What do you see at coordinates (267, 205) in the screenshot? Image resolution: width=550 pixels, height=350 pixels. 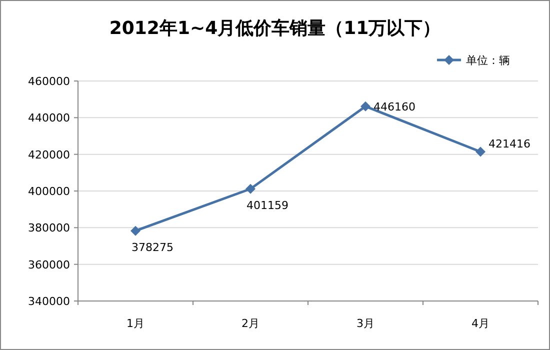 I see `data-label: 401159` at bounding box center [267, 205].